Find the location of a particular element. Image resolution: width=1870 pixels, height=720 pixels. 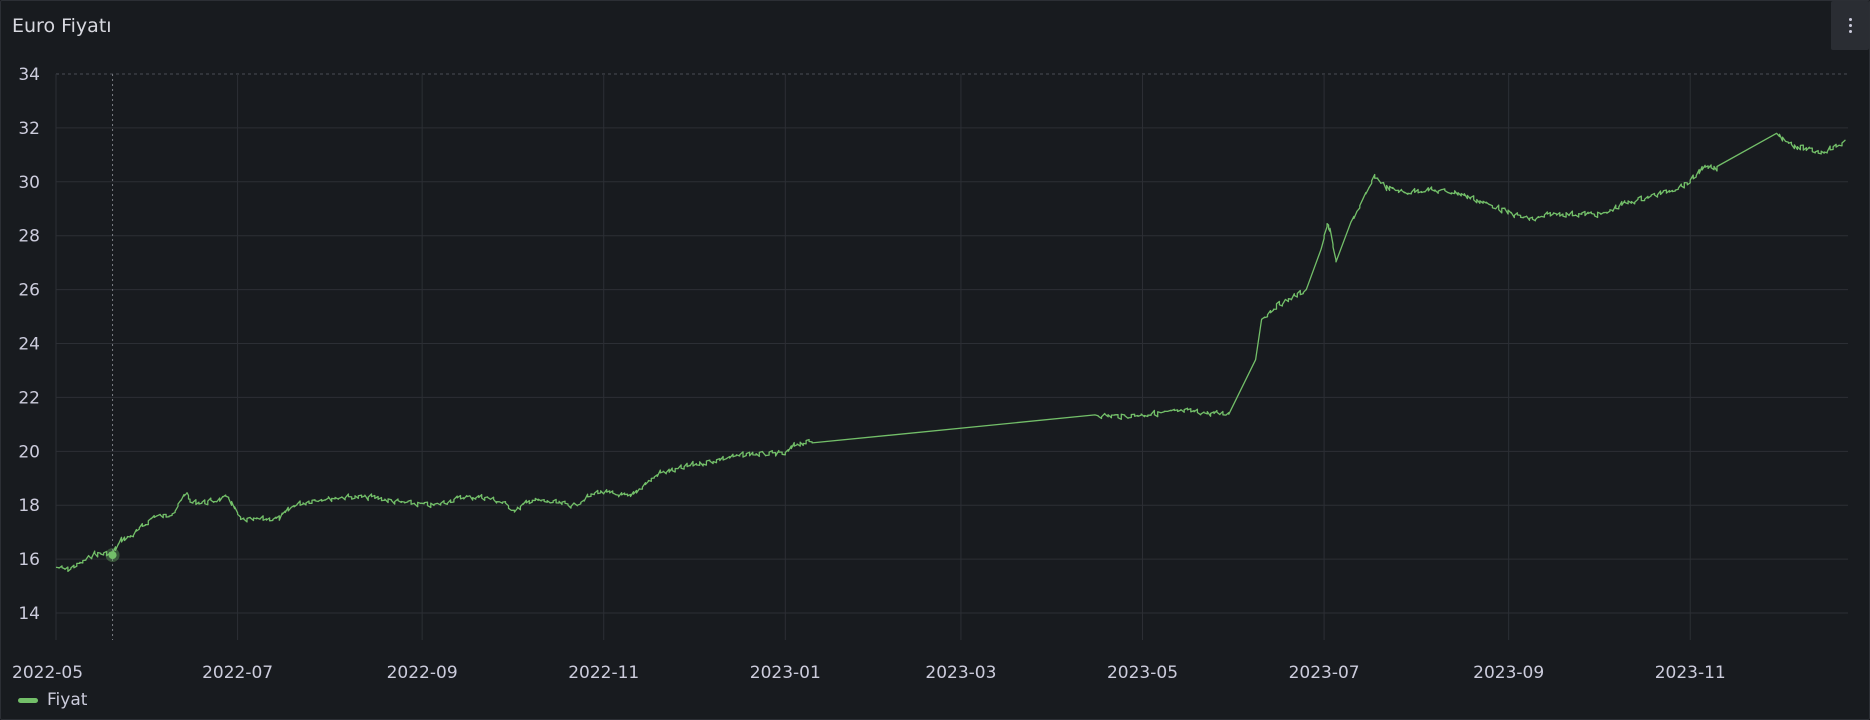

panel-menu-button is located at coordinates (1850, 25).